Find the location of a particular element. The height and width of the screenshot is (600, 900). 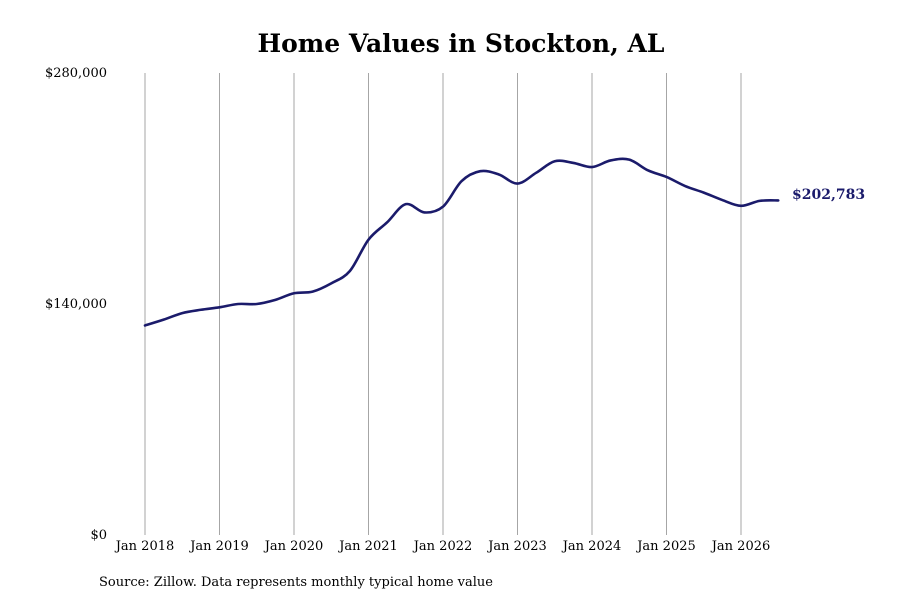

chart-title: Home Values in Stockton, AL is located at coordinates (461, 43).